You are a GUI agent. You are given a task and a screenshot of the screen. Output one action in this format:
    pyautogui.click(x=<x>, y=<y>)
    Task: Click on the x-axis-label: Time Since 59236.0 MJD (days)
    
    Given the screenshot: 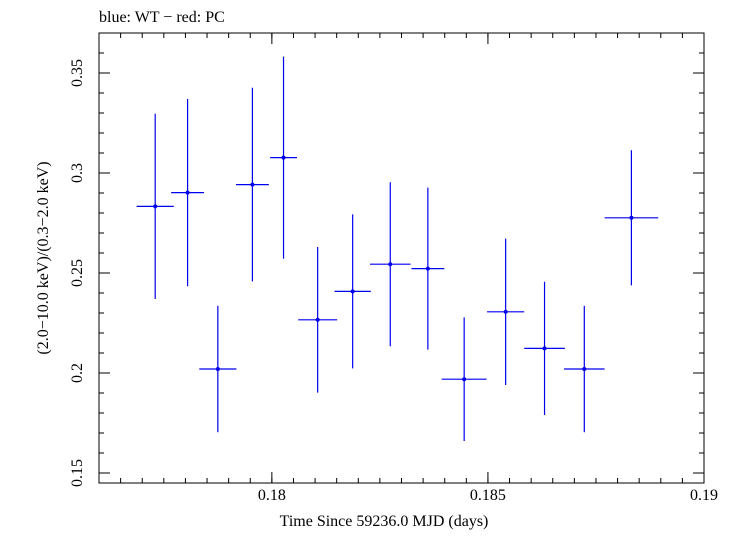 What is the action you would take?
    pyautogui.click(x=384, y=521)
    